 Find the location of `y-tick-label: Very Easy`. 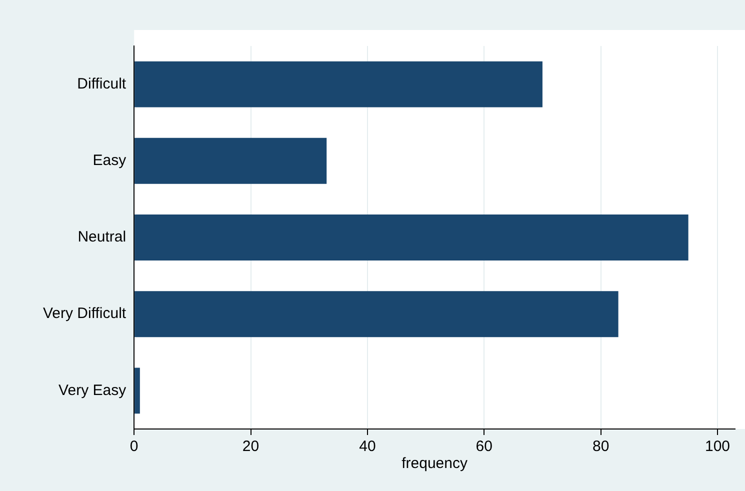

y-tick-label: Very Easy is located at coordinates (92, 390).